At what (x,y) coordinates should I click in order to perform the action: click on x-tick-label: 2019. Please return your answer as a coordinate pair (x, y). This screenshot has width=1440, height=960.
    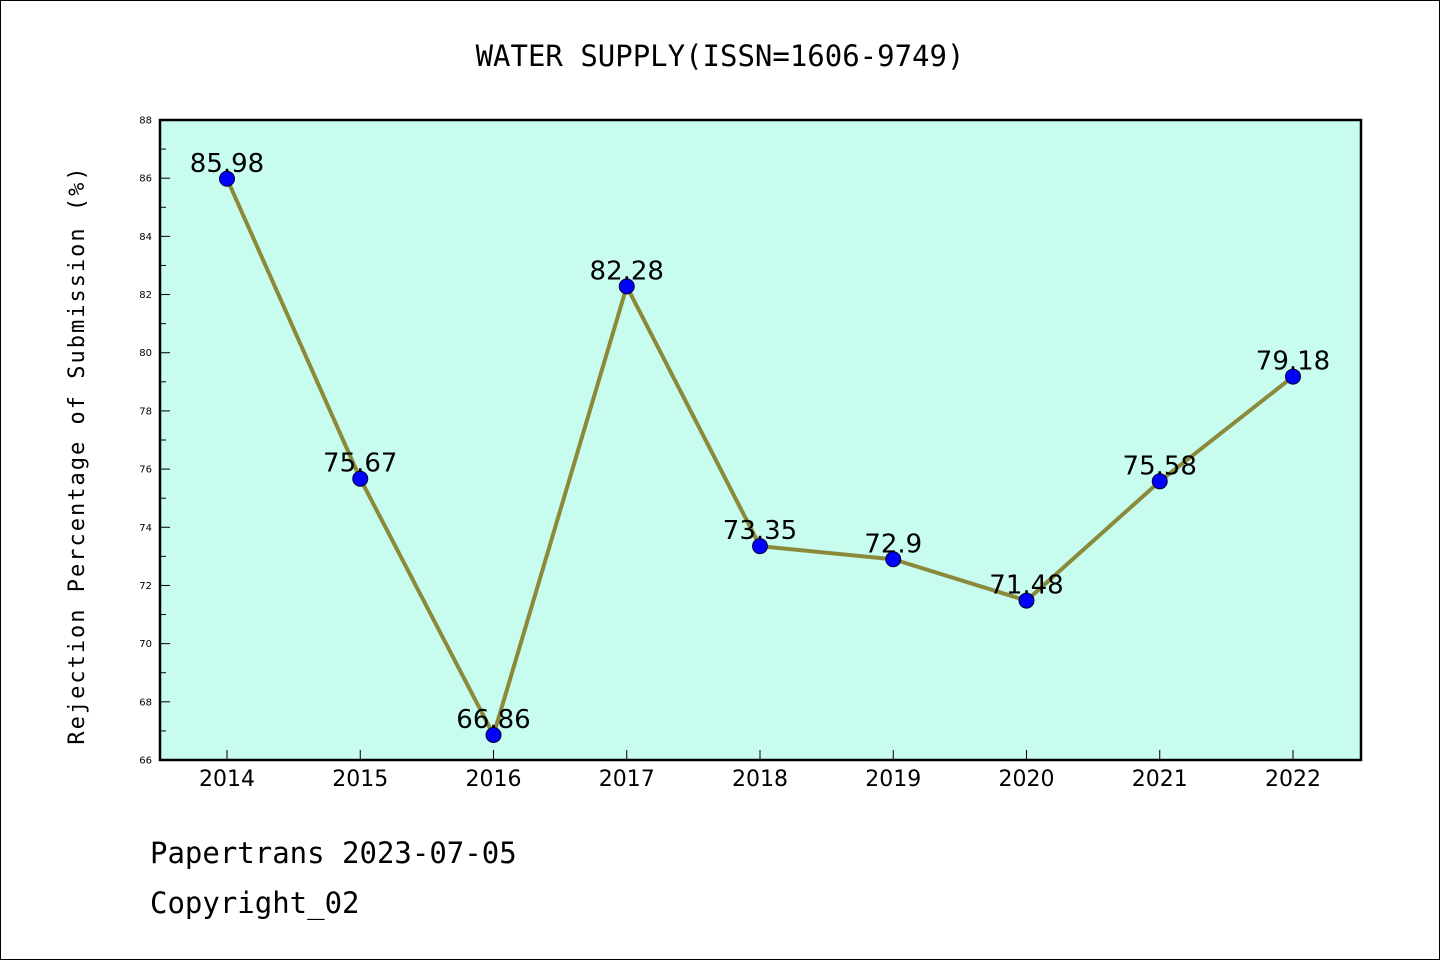
    Looking at the image, I should click on (893, 779).